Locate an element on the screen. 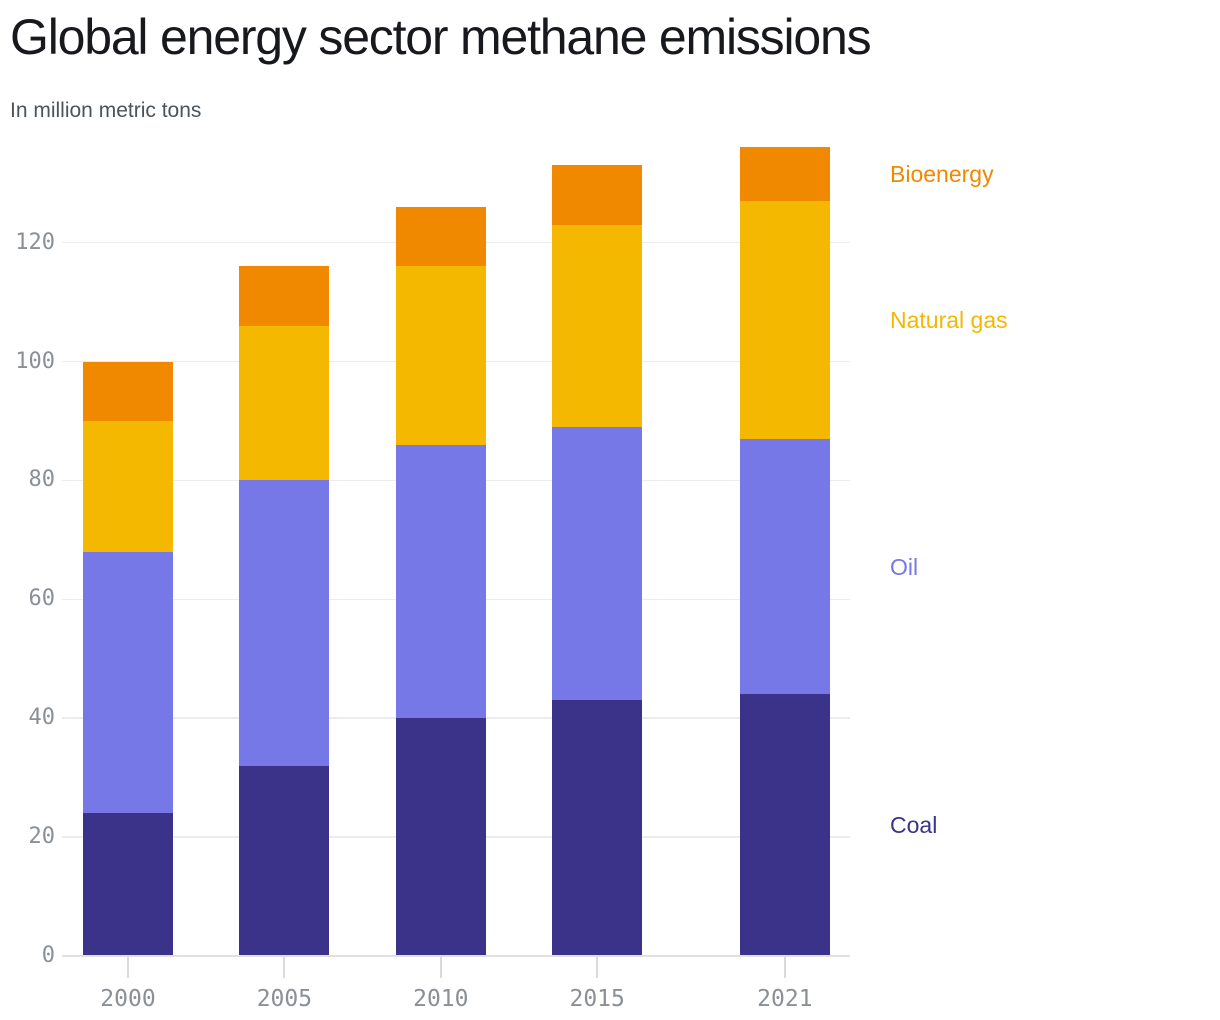 The height and width of the screenshot is (1020, 1220). x-axis-baseline is located at coordinates (456, 956).